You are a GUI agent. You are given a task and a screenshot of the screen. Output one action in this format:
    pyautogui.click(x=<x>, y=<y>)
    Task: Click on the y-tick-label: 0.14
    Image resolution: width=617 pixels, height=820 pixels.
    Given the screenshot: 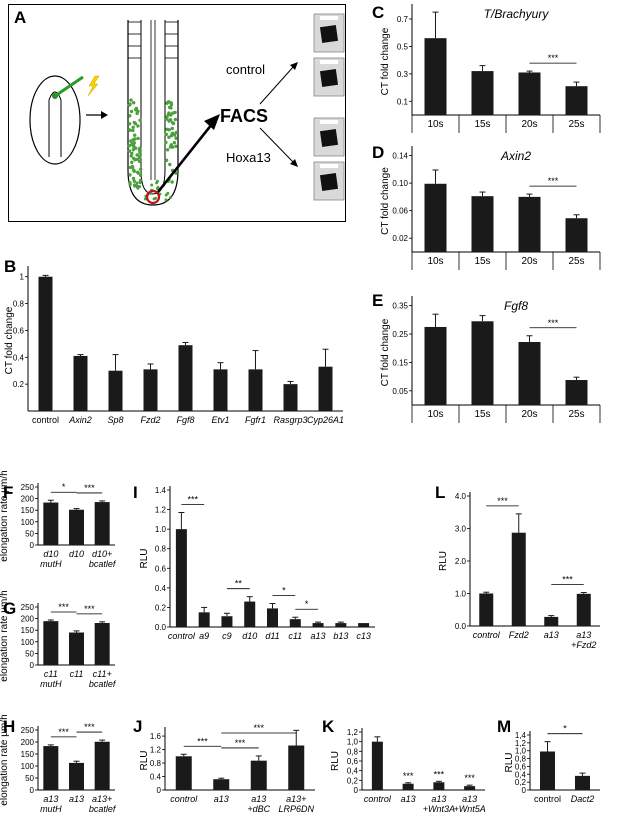 What is the action you would take?
    pyautogui.click(x=400, y=156)
    